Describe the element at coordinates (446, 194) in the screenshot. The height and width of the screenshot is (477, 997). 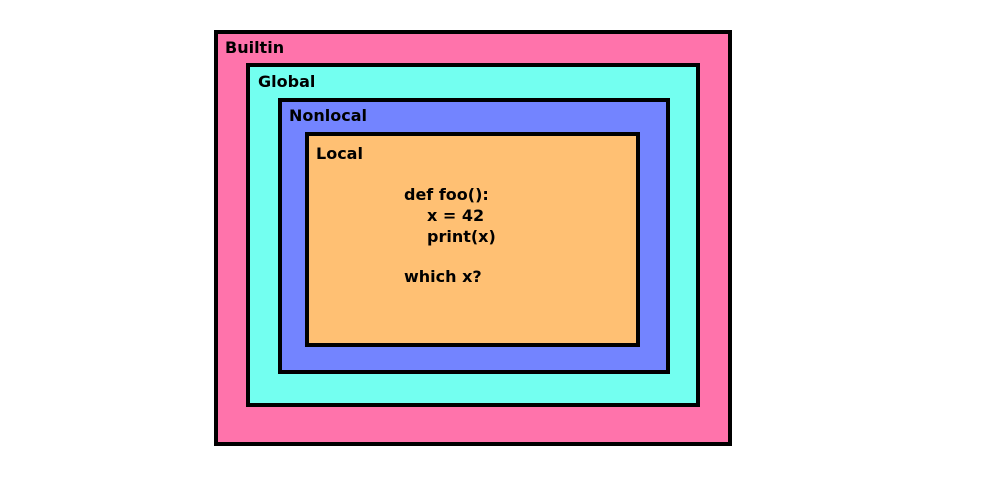
I see `code-line-def: def foo():` at that location.